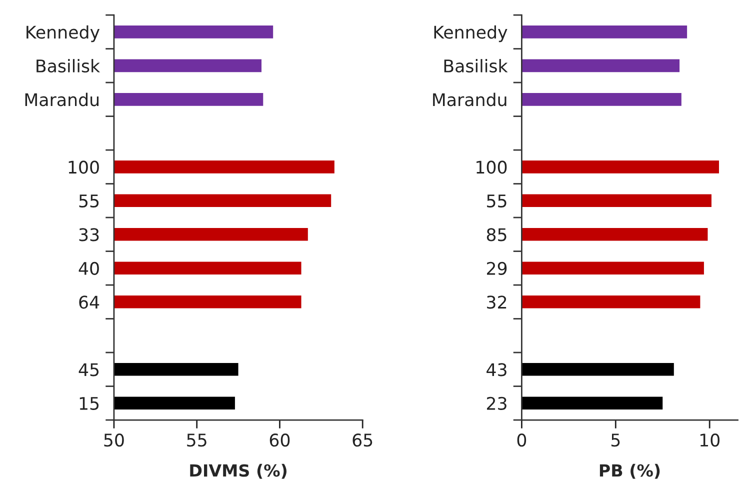 Image resolution: width=740 pixels, height=485 pixels. Describe the element at coordinates (615, 440) in the screenshot. I see `x-tick-label: 5` at that location.